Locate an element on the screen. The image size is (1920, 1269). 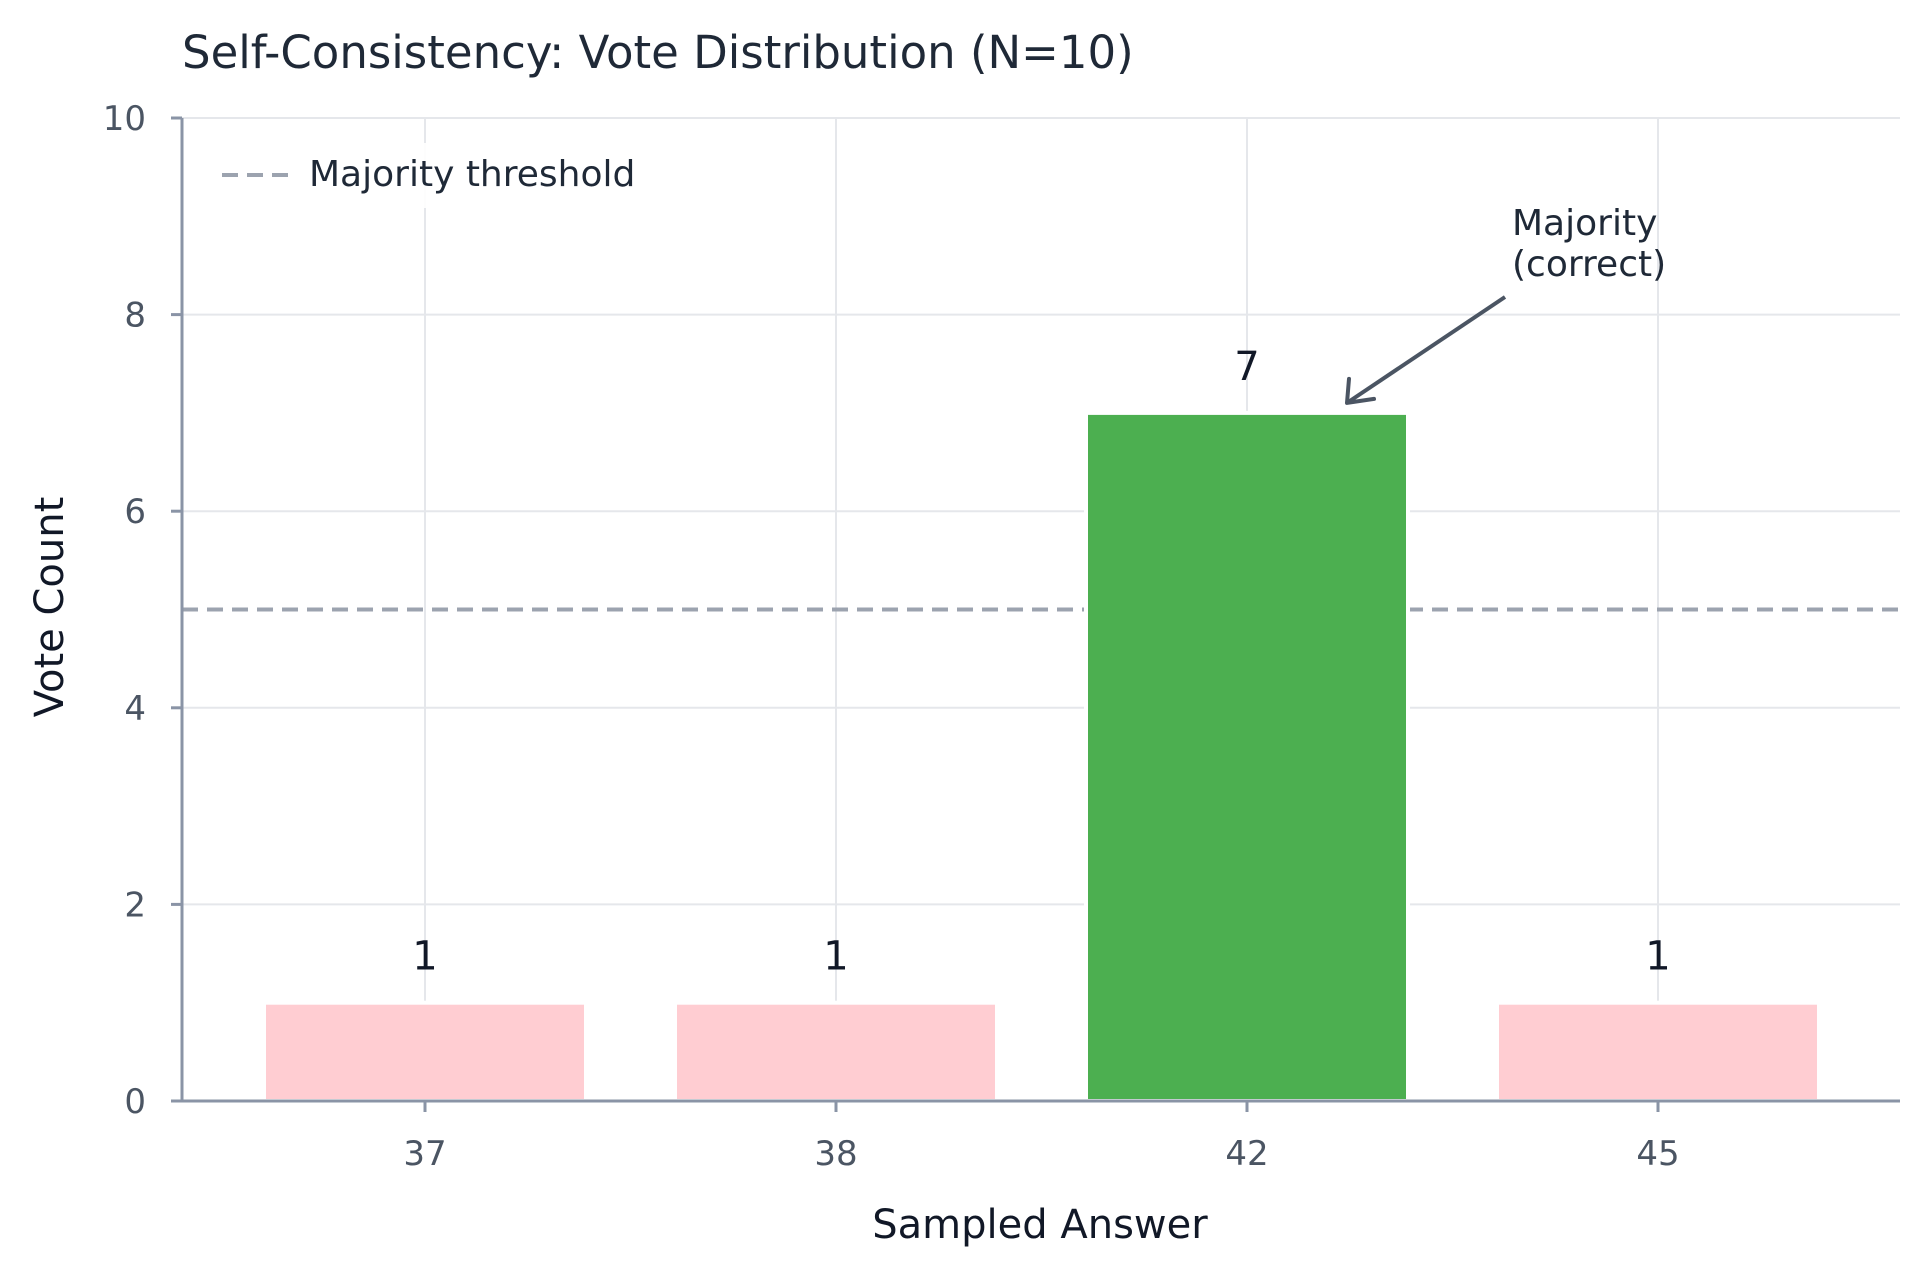
x-tick-label-37: 37 is located at coordinates (424, 1154).